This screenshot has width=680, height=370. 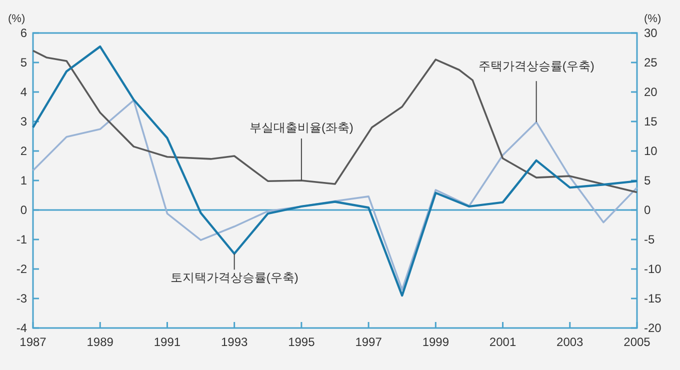 What do you see at coordinates (17, 19) in the screenshot?
I see `y-axis-title: (%)` at bounding box center [17, 19].